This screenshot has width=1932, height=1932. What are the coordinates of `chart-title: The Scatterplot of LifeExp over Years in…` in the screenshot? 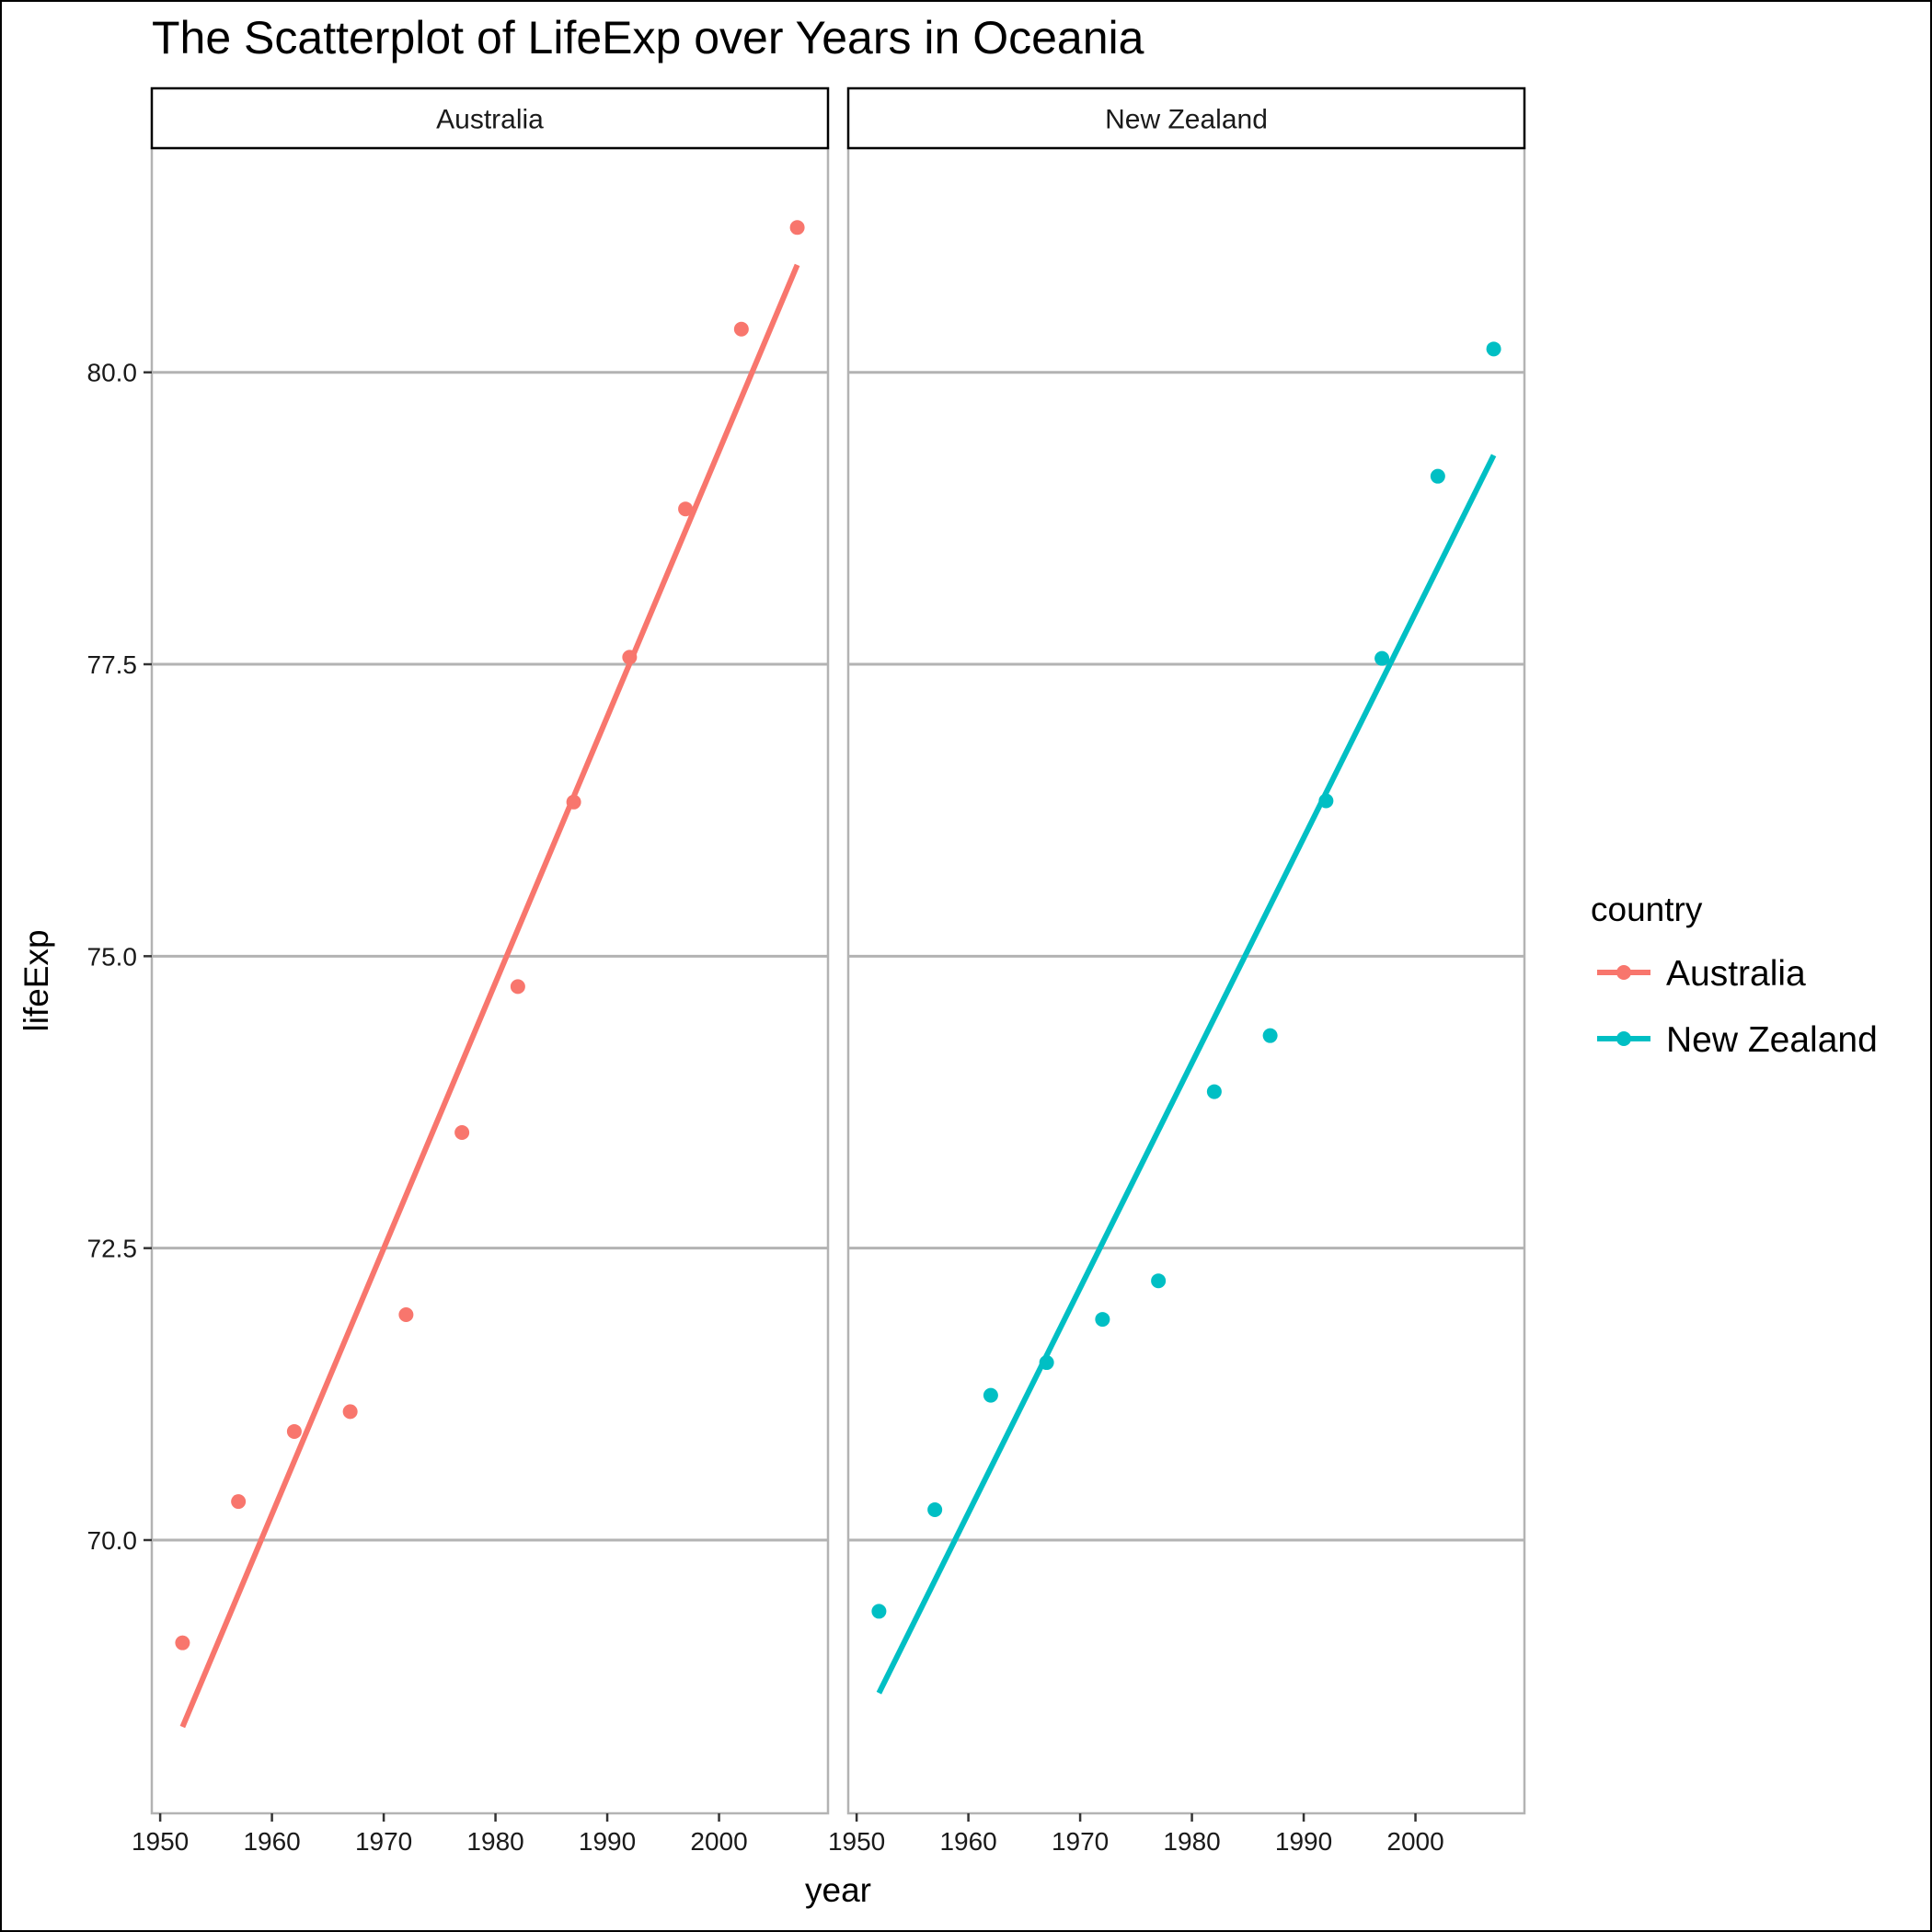 It's located at (648, 37).